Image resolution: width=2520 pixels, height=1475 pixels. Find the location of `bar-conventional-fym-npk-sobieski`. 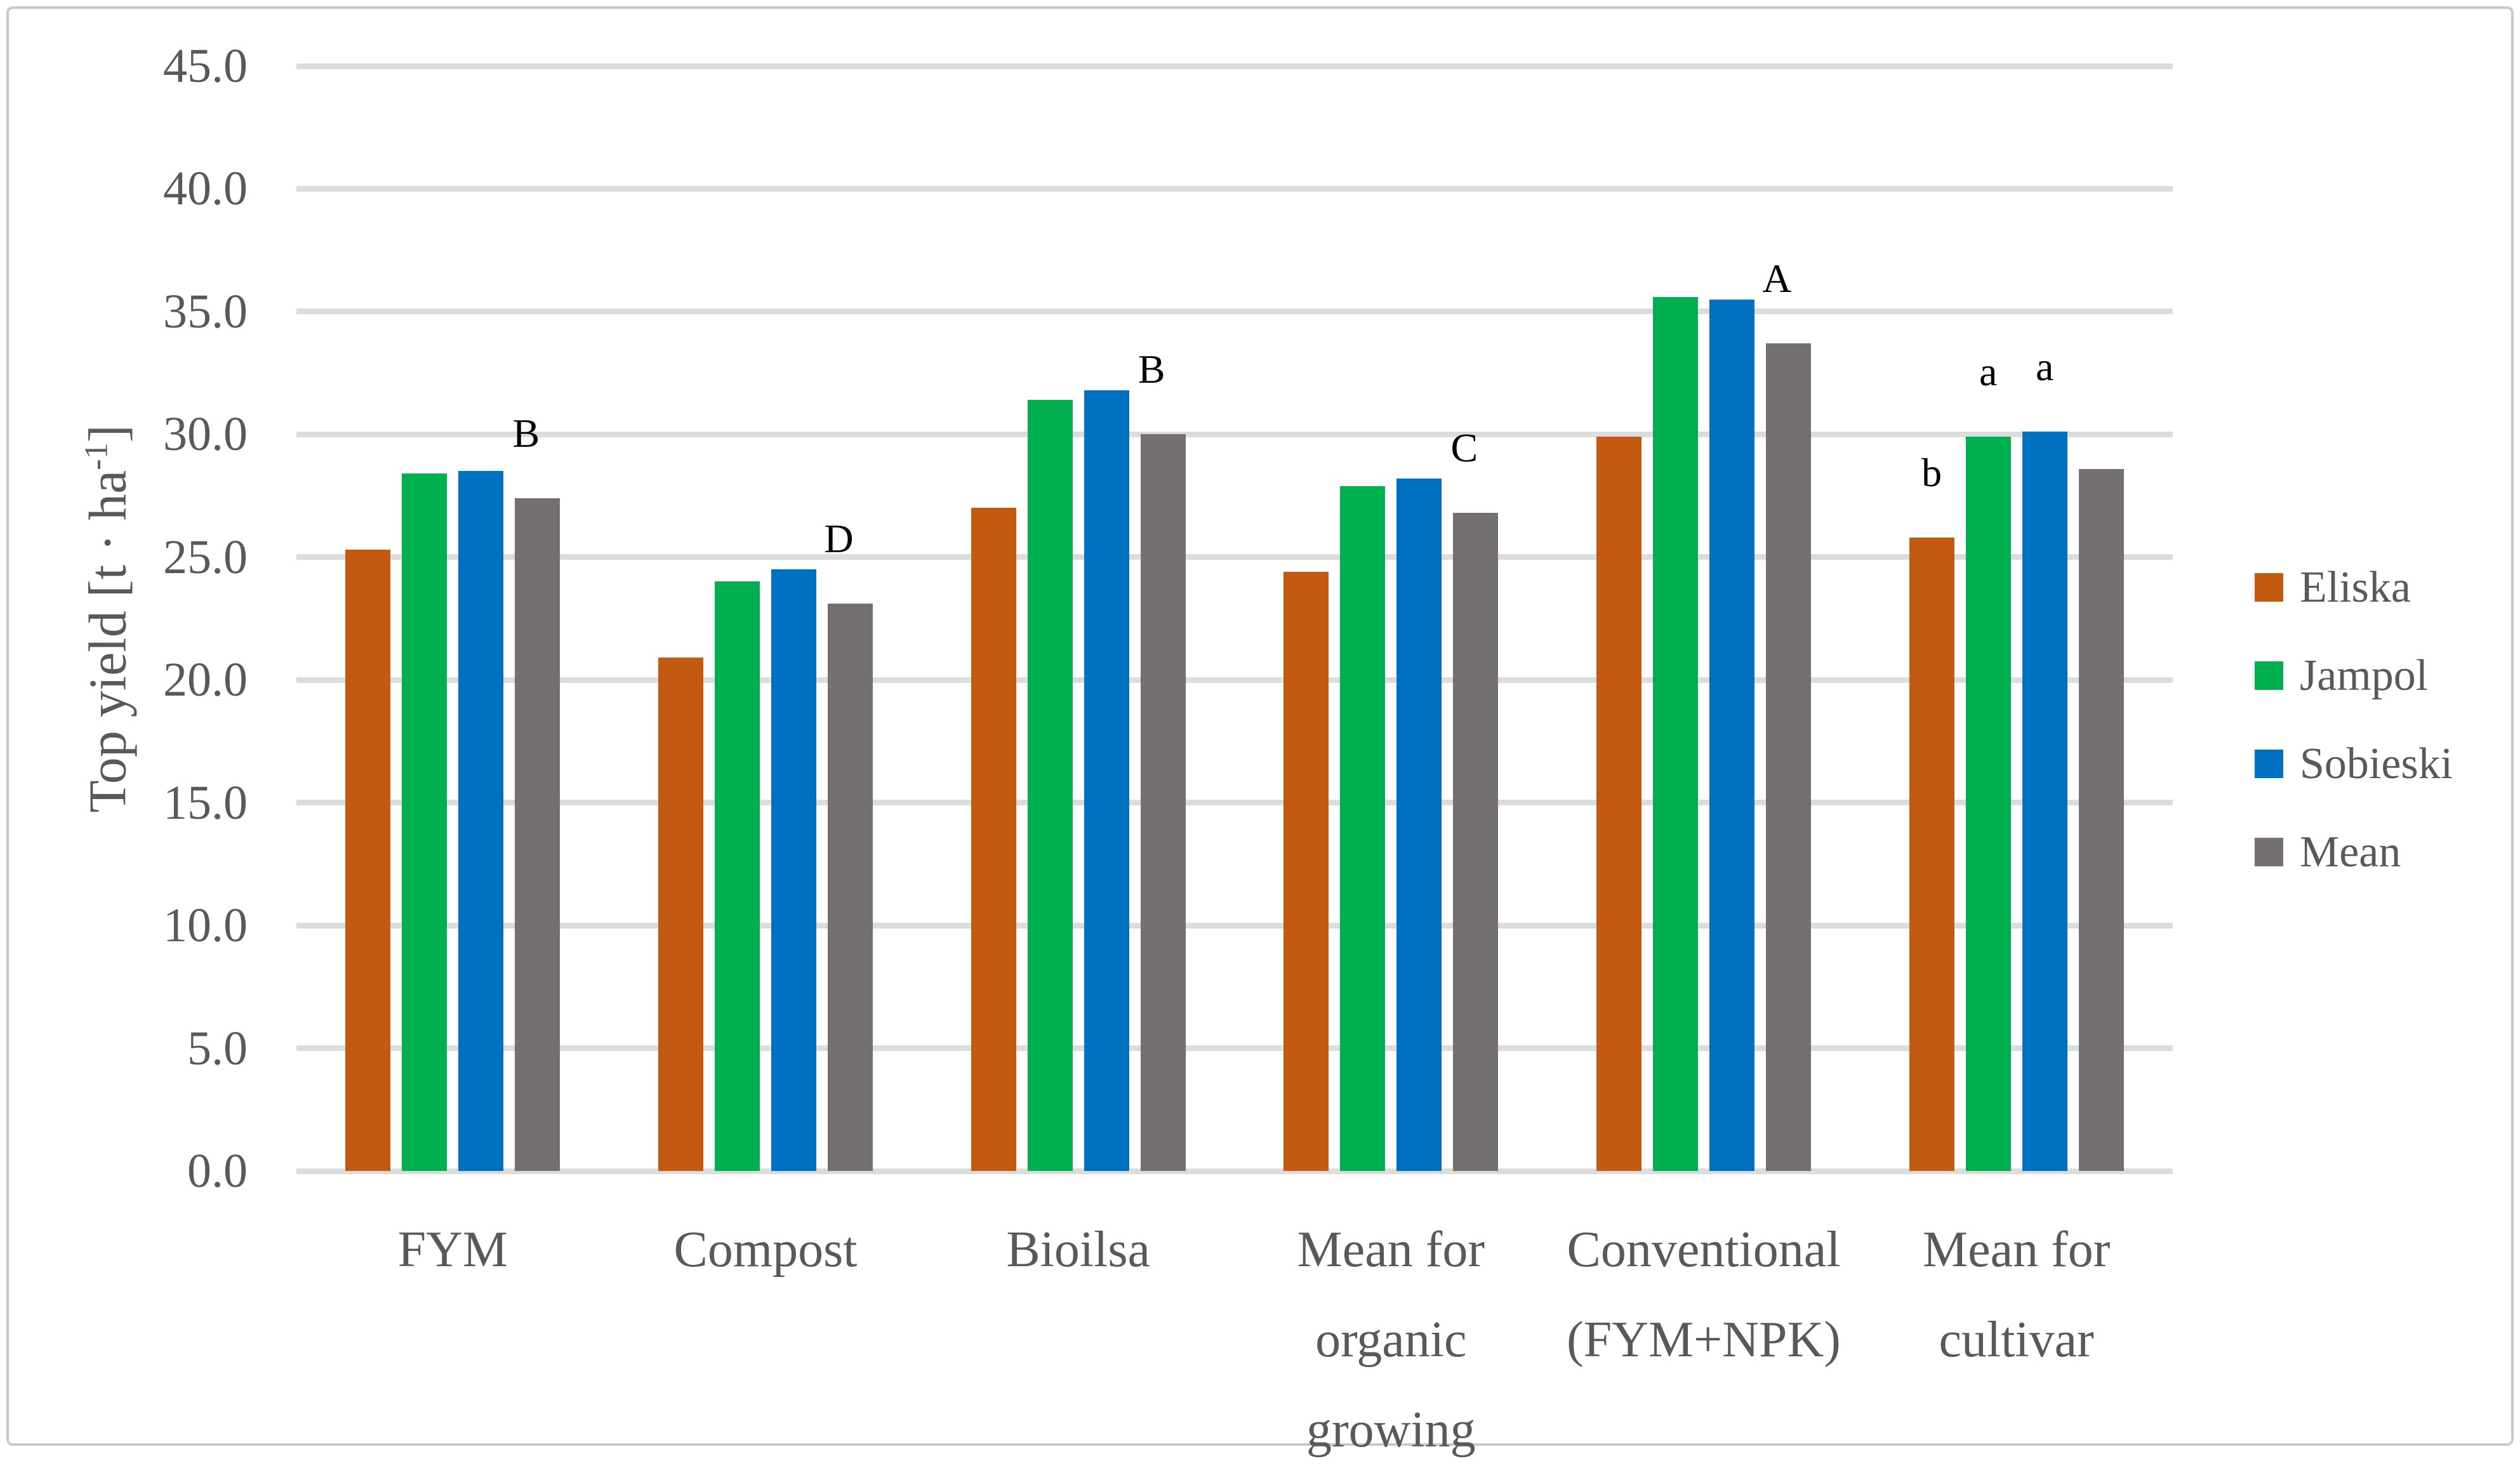

bar-conventional-fym-npk-sobieski is located at coordinates (1731, 735).